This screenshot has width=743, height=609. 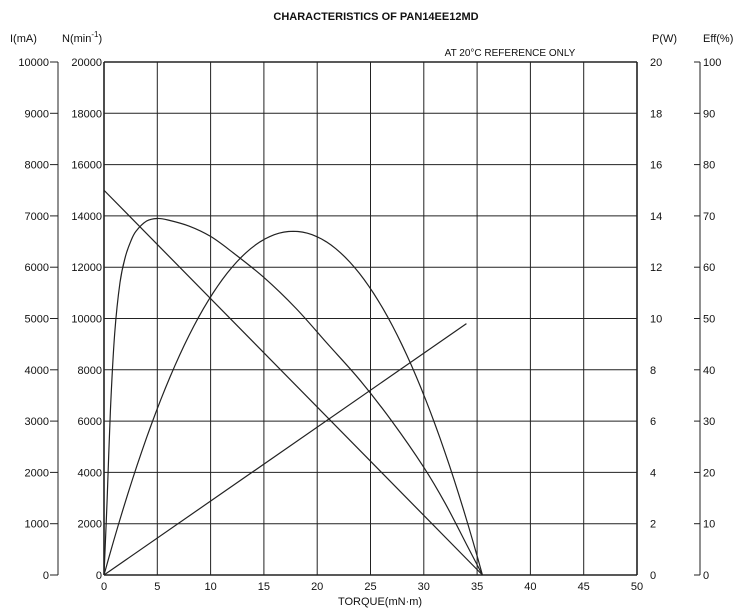 What do you see at coordinates (37, 166) in the screenshot?
I see `current-tick-label: 8000` at bounding box center [37, 166].